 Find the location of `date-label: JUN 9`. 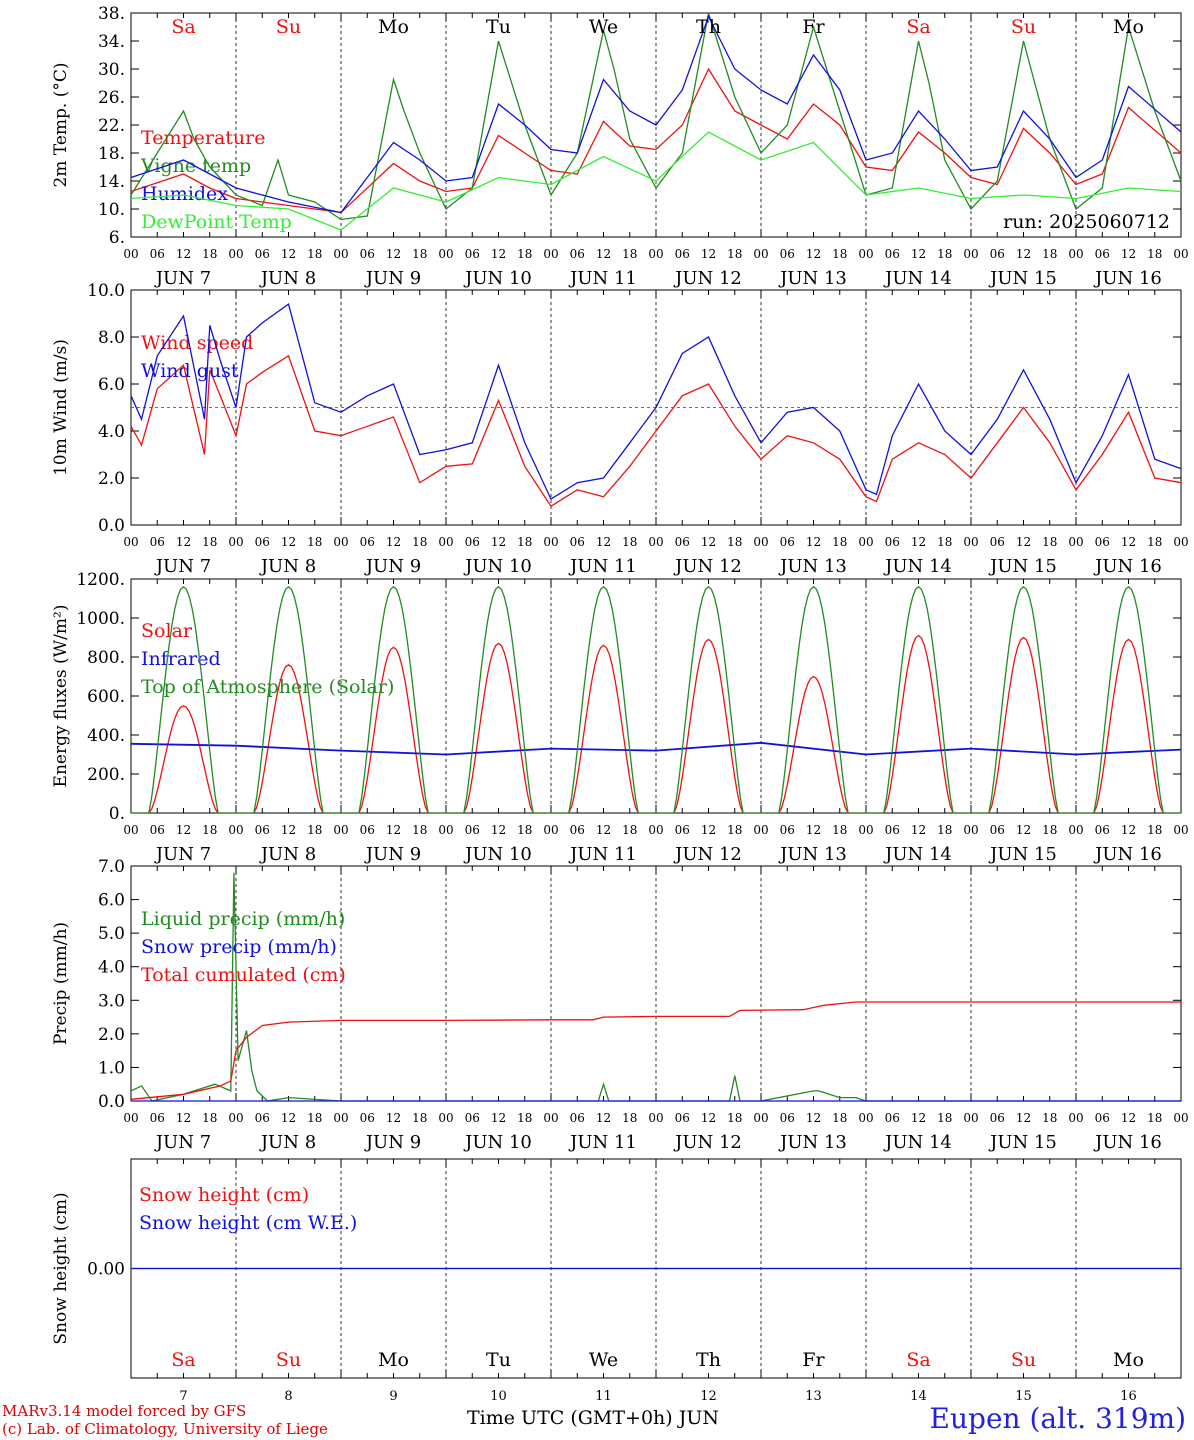

date-label: JUN 9 is located at coordinates (392, 278).